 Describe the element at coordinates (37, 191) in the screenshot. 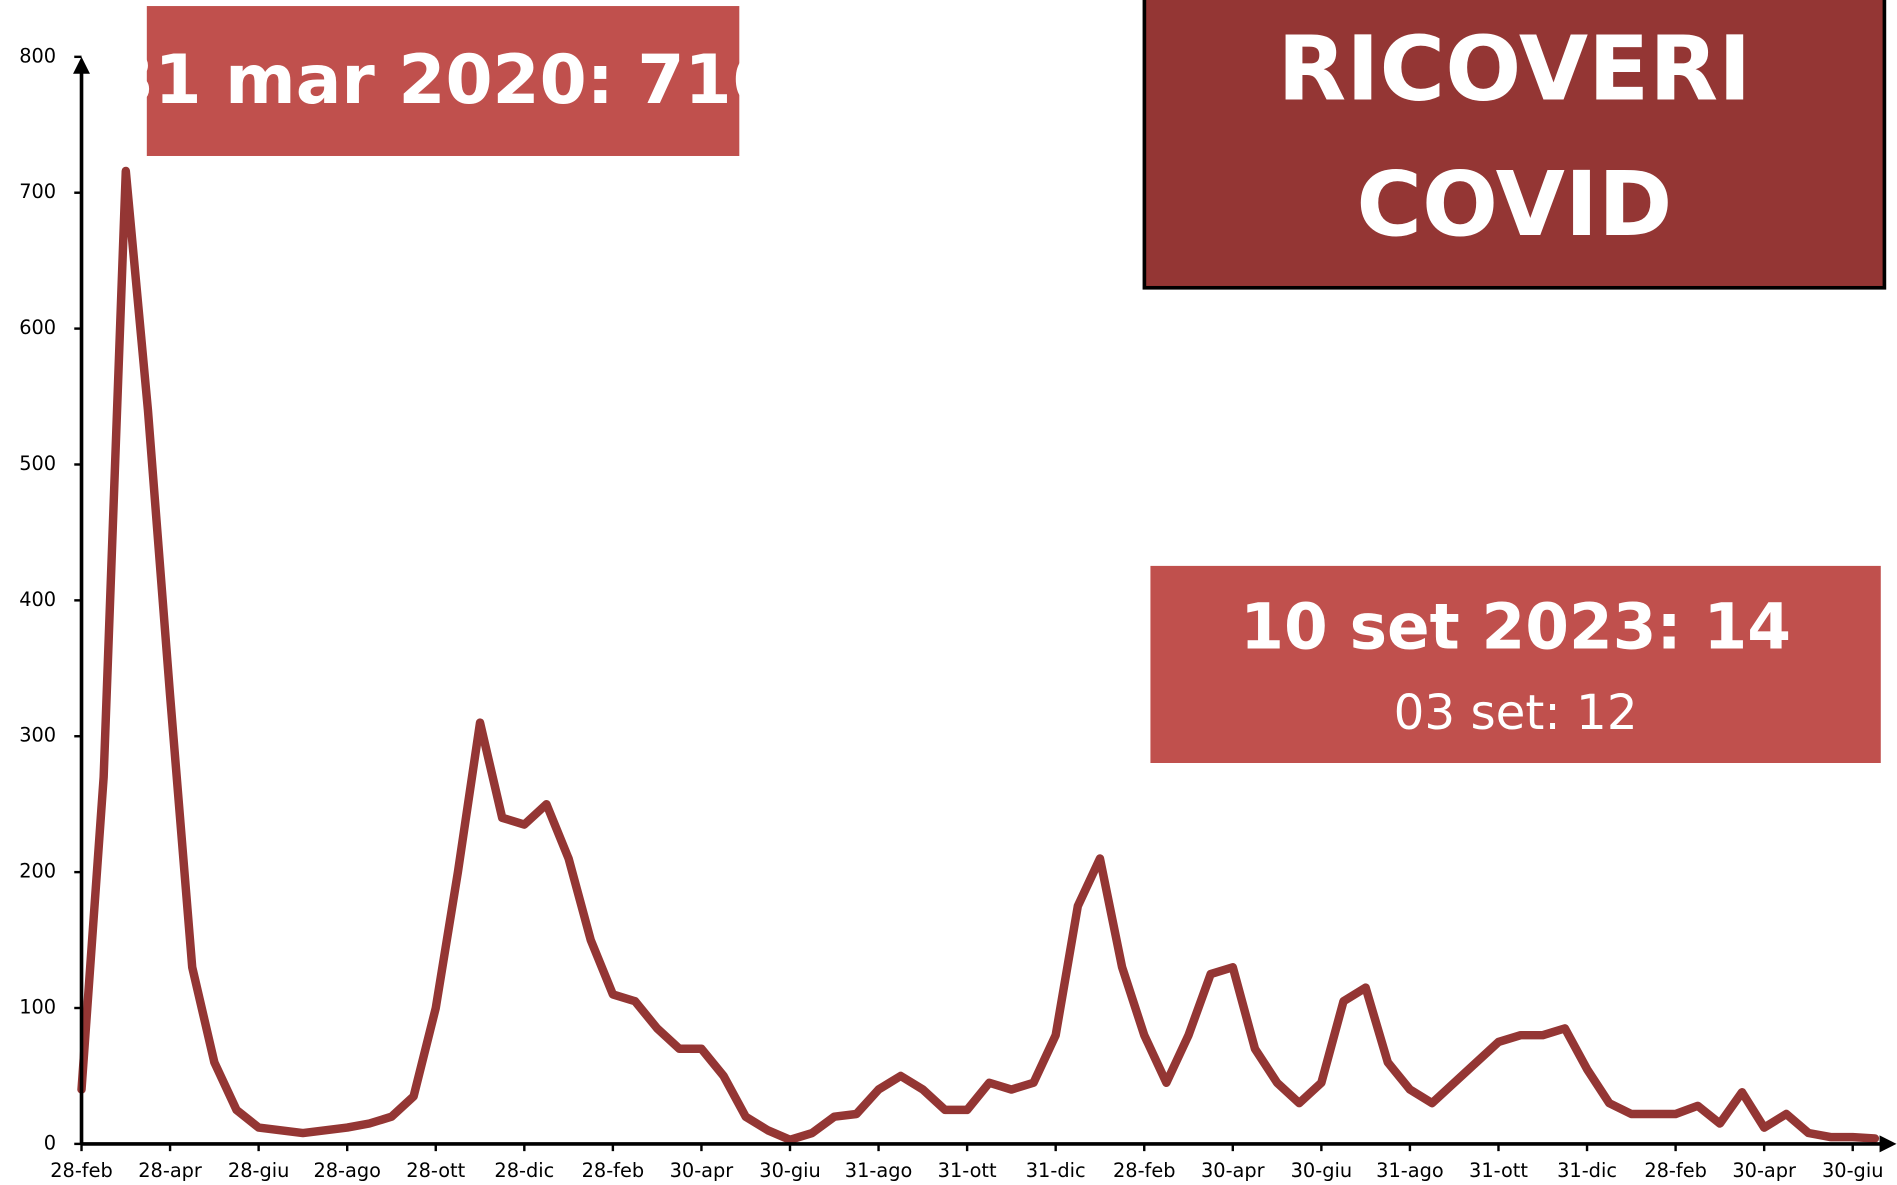

I see `y-tick-label: 700` at that location.